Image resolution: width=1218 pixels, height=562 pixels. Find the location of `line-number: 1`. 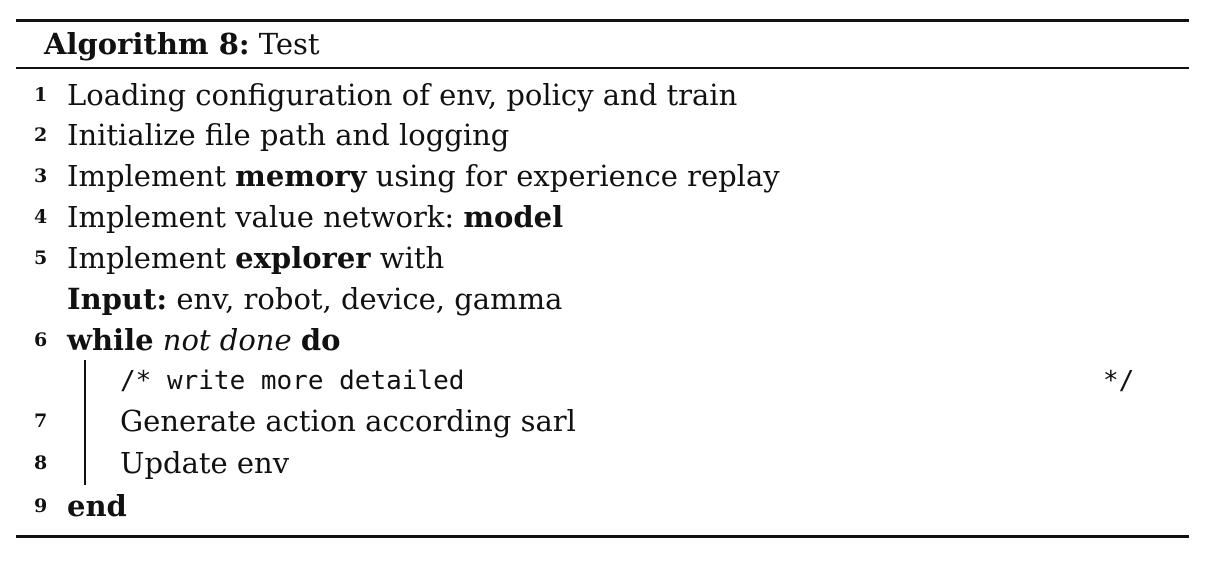

line-number: 1 is located at coordinates (41, 95).